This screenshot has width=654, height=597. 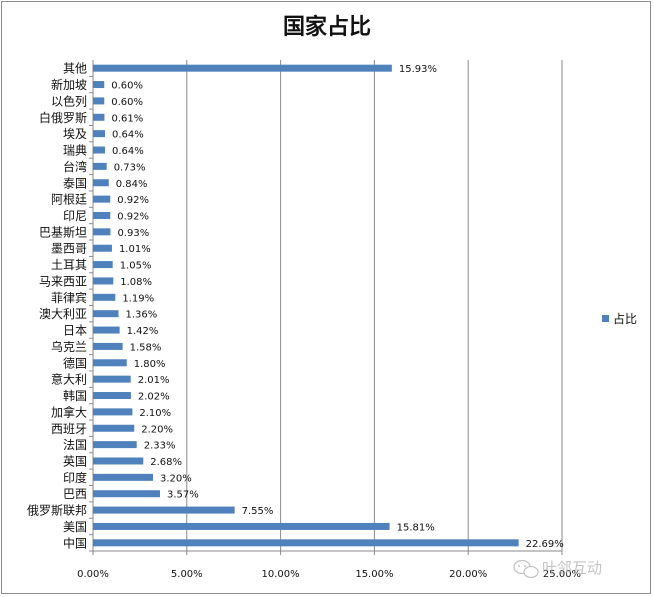 I want to click on data-label: 2.68%, so click(x=166, y=462).